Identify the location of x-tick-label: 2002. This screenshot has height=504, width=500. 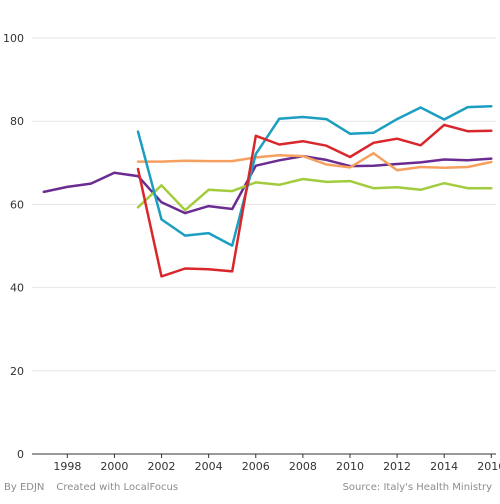
(162, 466).